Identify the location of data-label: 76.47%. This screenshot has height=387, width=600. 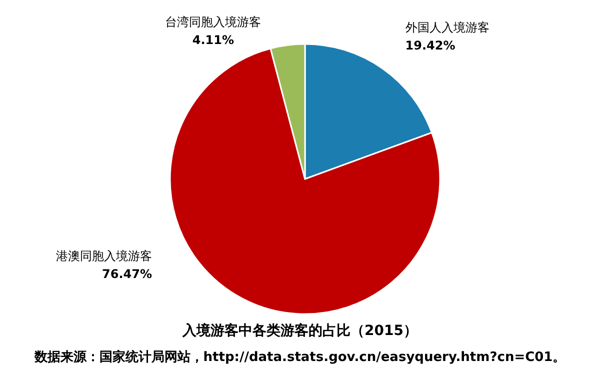
(127, 274).